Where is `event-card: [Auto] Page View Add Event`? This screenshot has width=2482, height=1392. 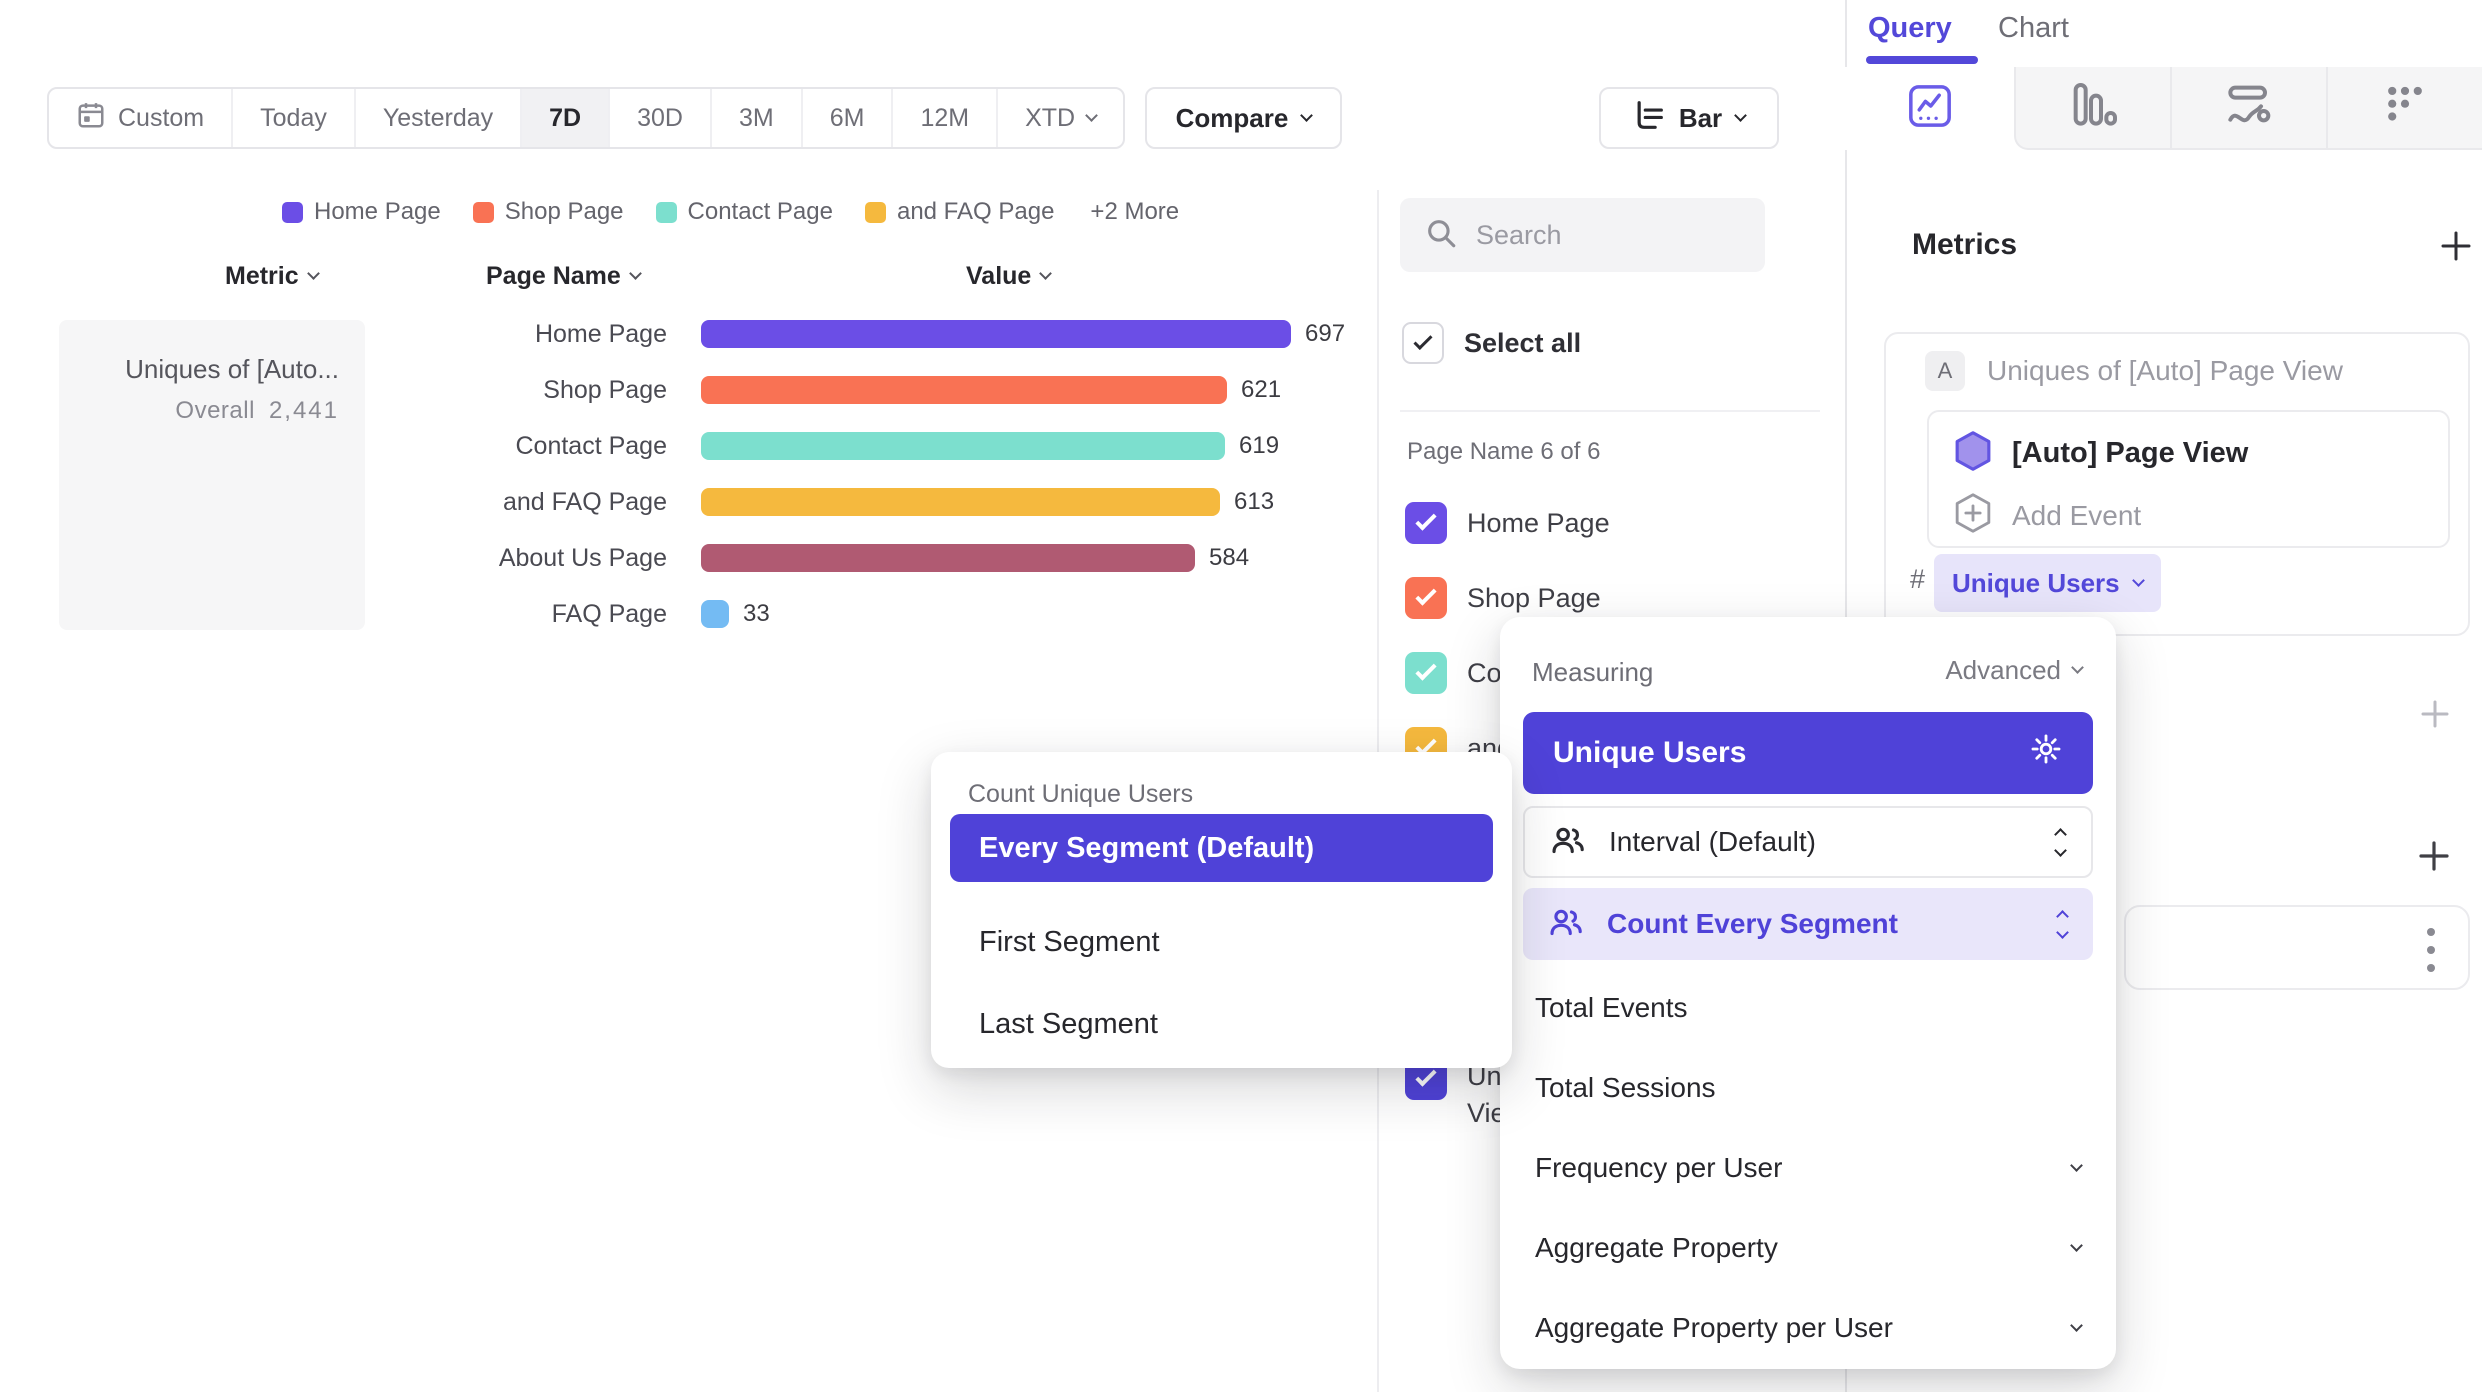 event-card: [Auto] Page View Add Event is located at coordinates (2188, 479).